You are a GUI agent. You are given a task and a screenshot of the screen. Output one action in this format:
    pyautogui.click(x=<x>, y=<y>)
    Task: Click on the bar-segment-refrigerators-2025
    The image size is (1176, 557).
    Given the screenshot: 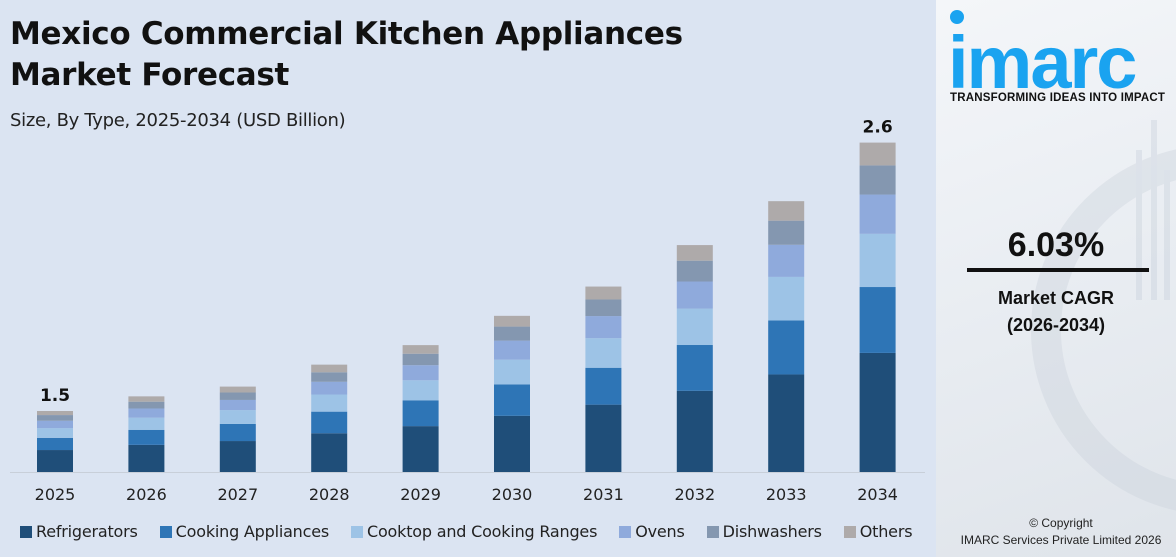 What is the action you would take?
    pyautogui.click(x=55, y=461)
    